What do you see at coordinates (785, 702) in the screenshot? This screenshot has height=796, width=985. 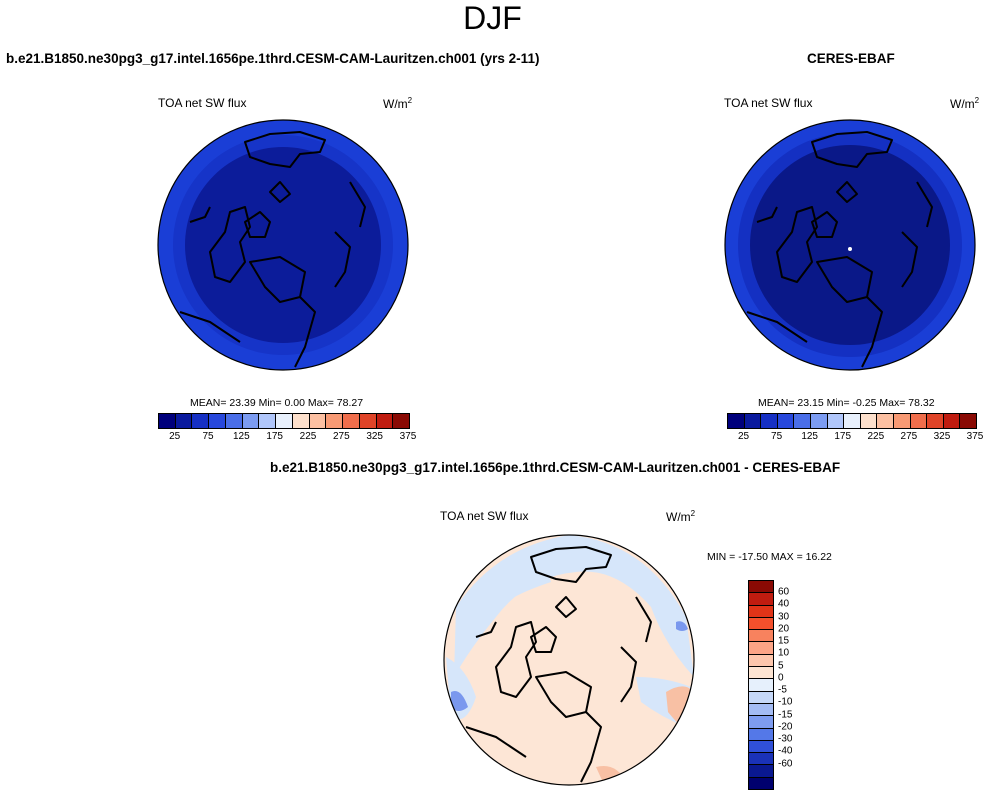 I see `colorbar-tick-label: -10` at bounding box center [785, 702].